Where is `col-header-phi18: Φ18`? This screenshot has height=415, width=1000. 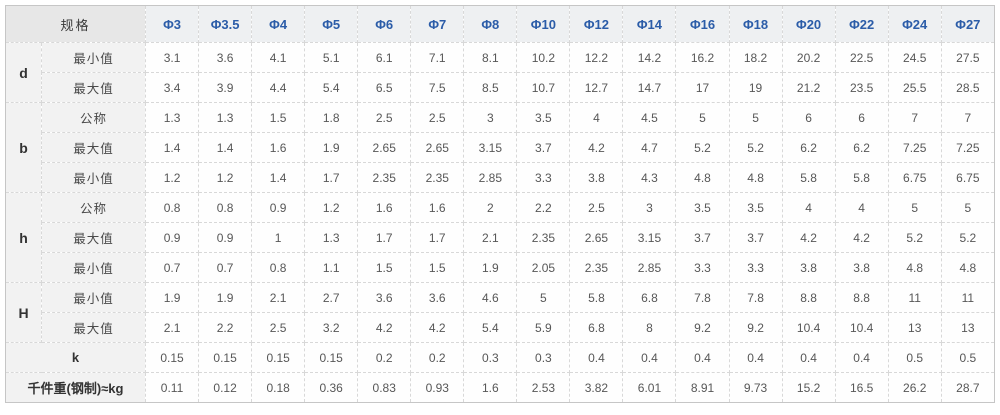
col-header-phi18: Φ18 is located at coordinates (755, 24).